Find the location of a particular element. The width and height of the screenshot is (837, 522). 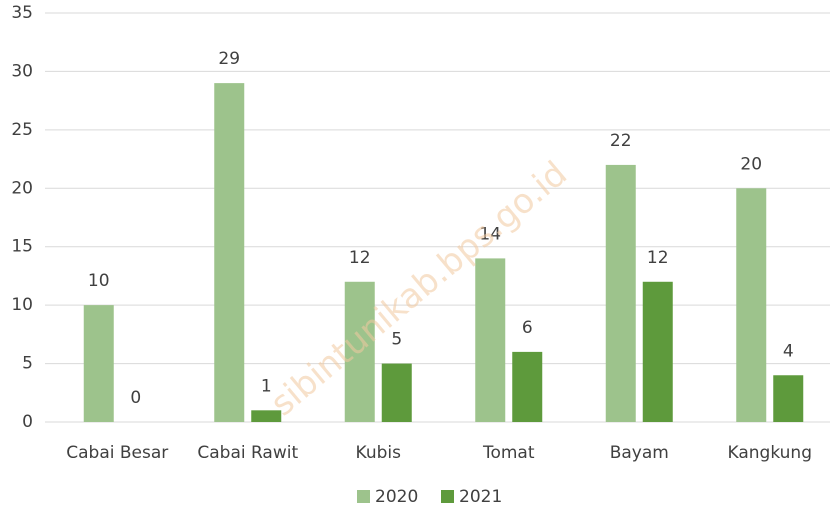

data-label: 0 is located at coordinates (135, 398).